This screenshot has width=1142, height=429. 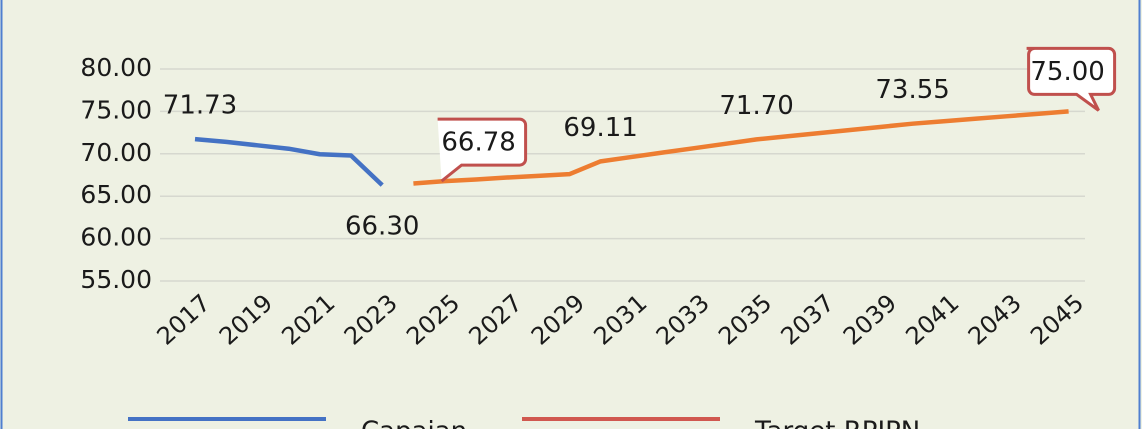 What do you see at coordinates (414, 423) in the screenshot?
I see `legend-label: Capaian` at bounding box center [414, 423].